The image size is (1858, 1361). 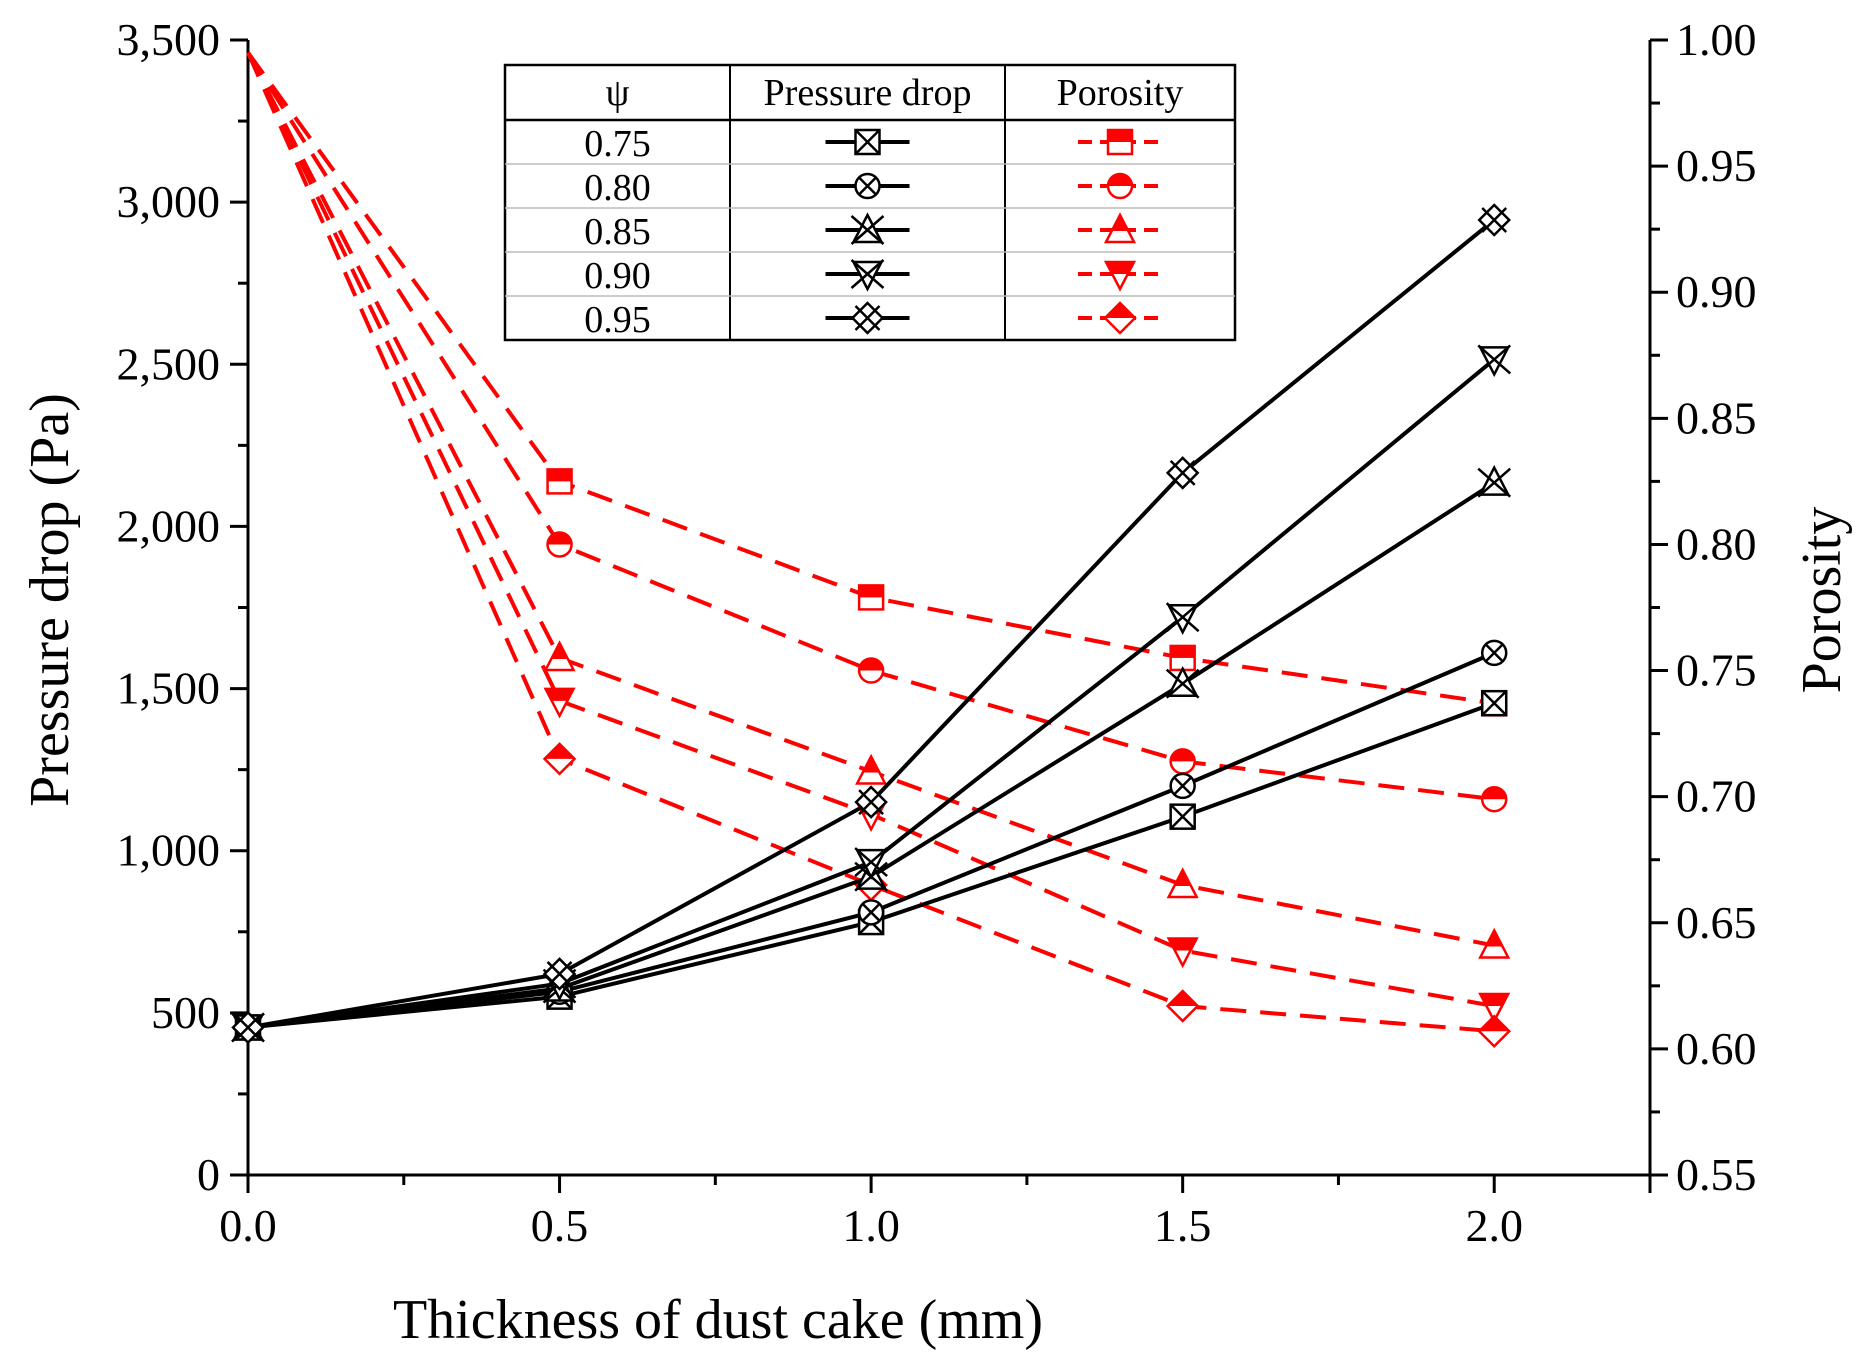 What do you see at coordinates (169, 688) in the screenshot?
I see `y-left-tick-label: 1,500` at bounding box center [169, 688].